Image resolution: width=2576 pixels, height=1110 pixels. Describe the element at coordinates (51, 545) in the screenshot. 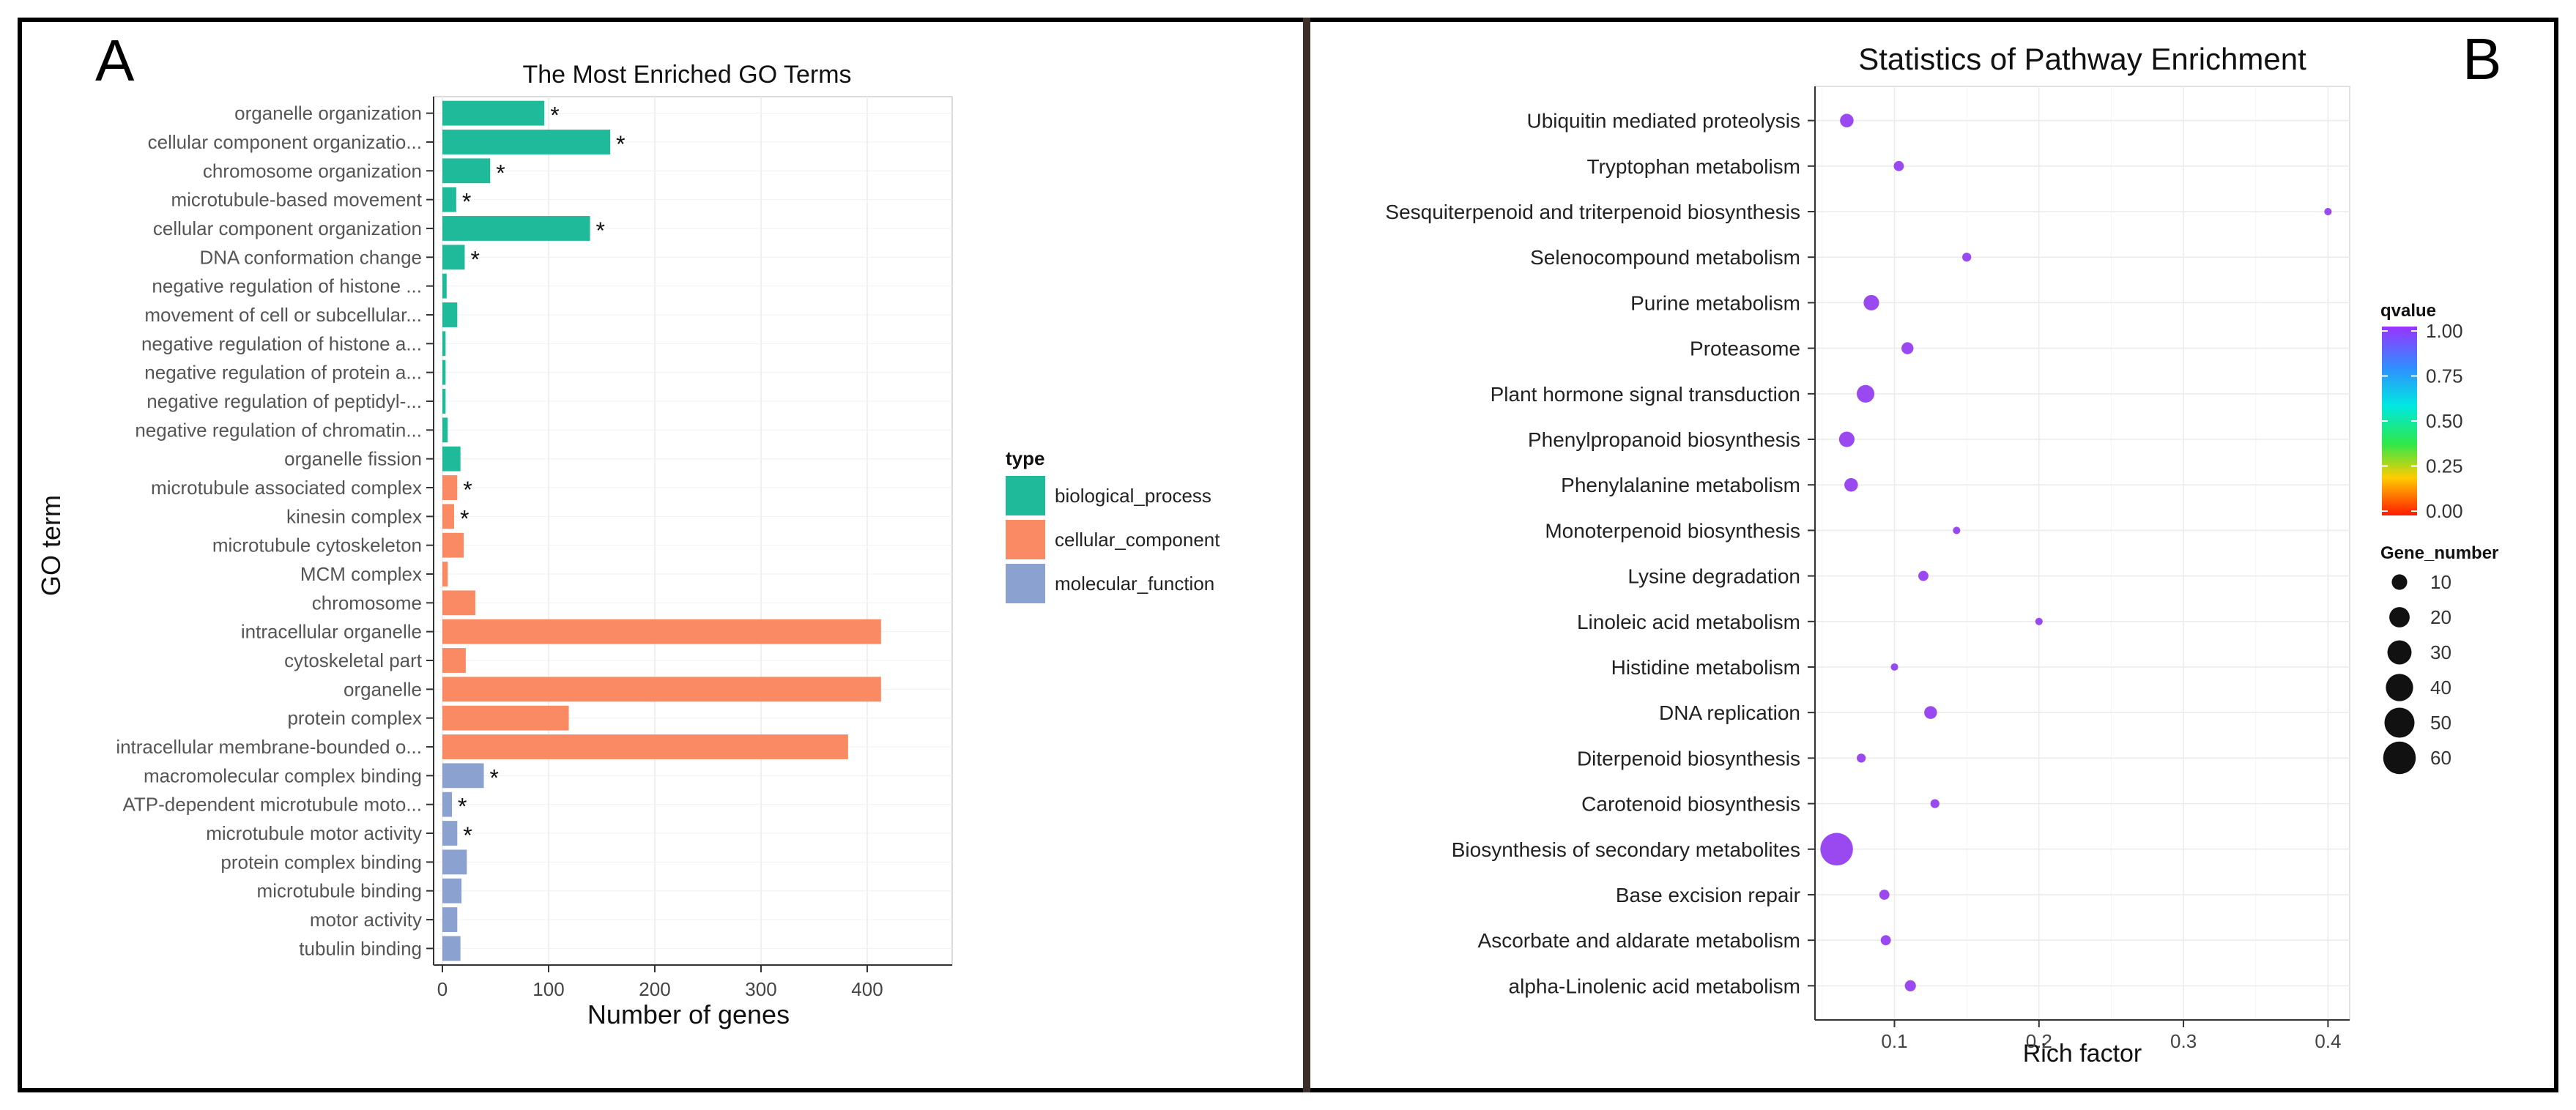

I see `chart-a-ylabel: GO term` at that location.